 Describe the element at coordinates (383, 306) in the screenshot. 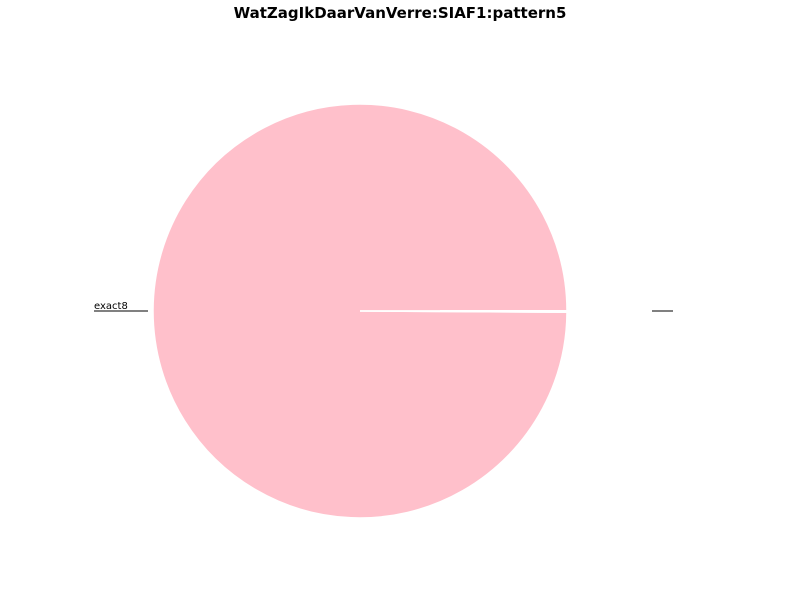

I see `pie-labels: exact8` at that location.